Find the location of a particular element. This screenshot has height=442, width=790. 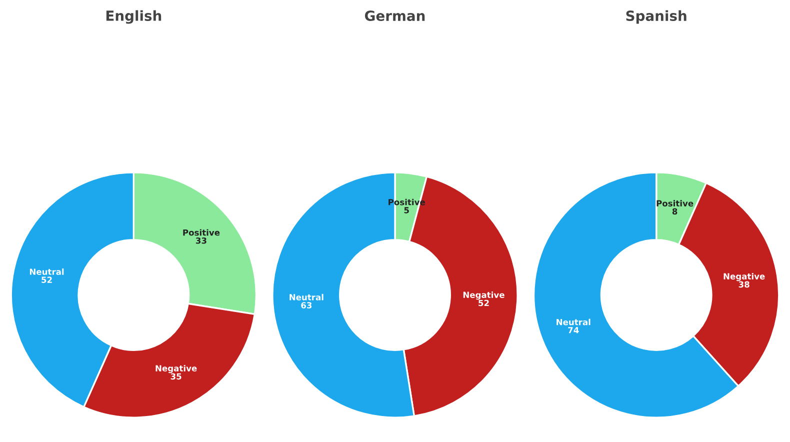

data-label: 38 is located at coordinates (744, 284).